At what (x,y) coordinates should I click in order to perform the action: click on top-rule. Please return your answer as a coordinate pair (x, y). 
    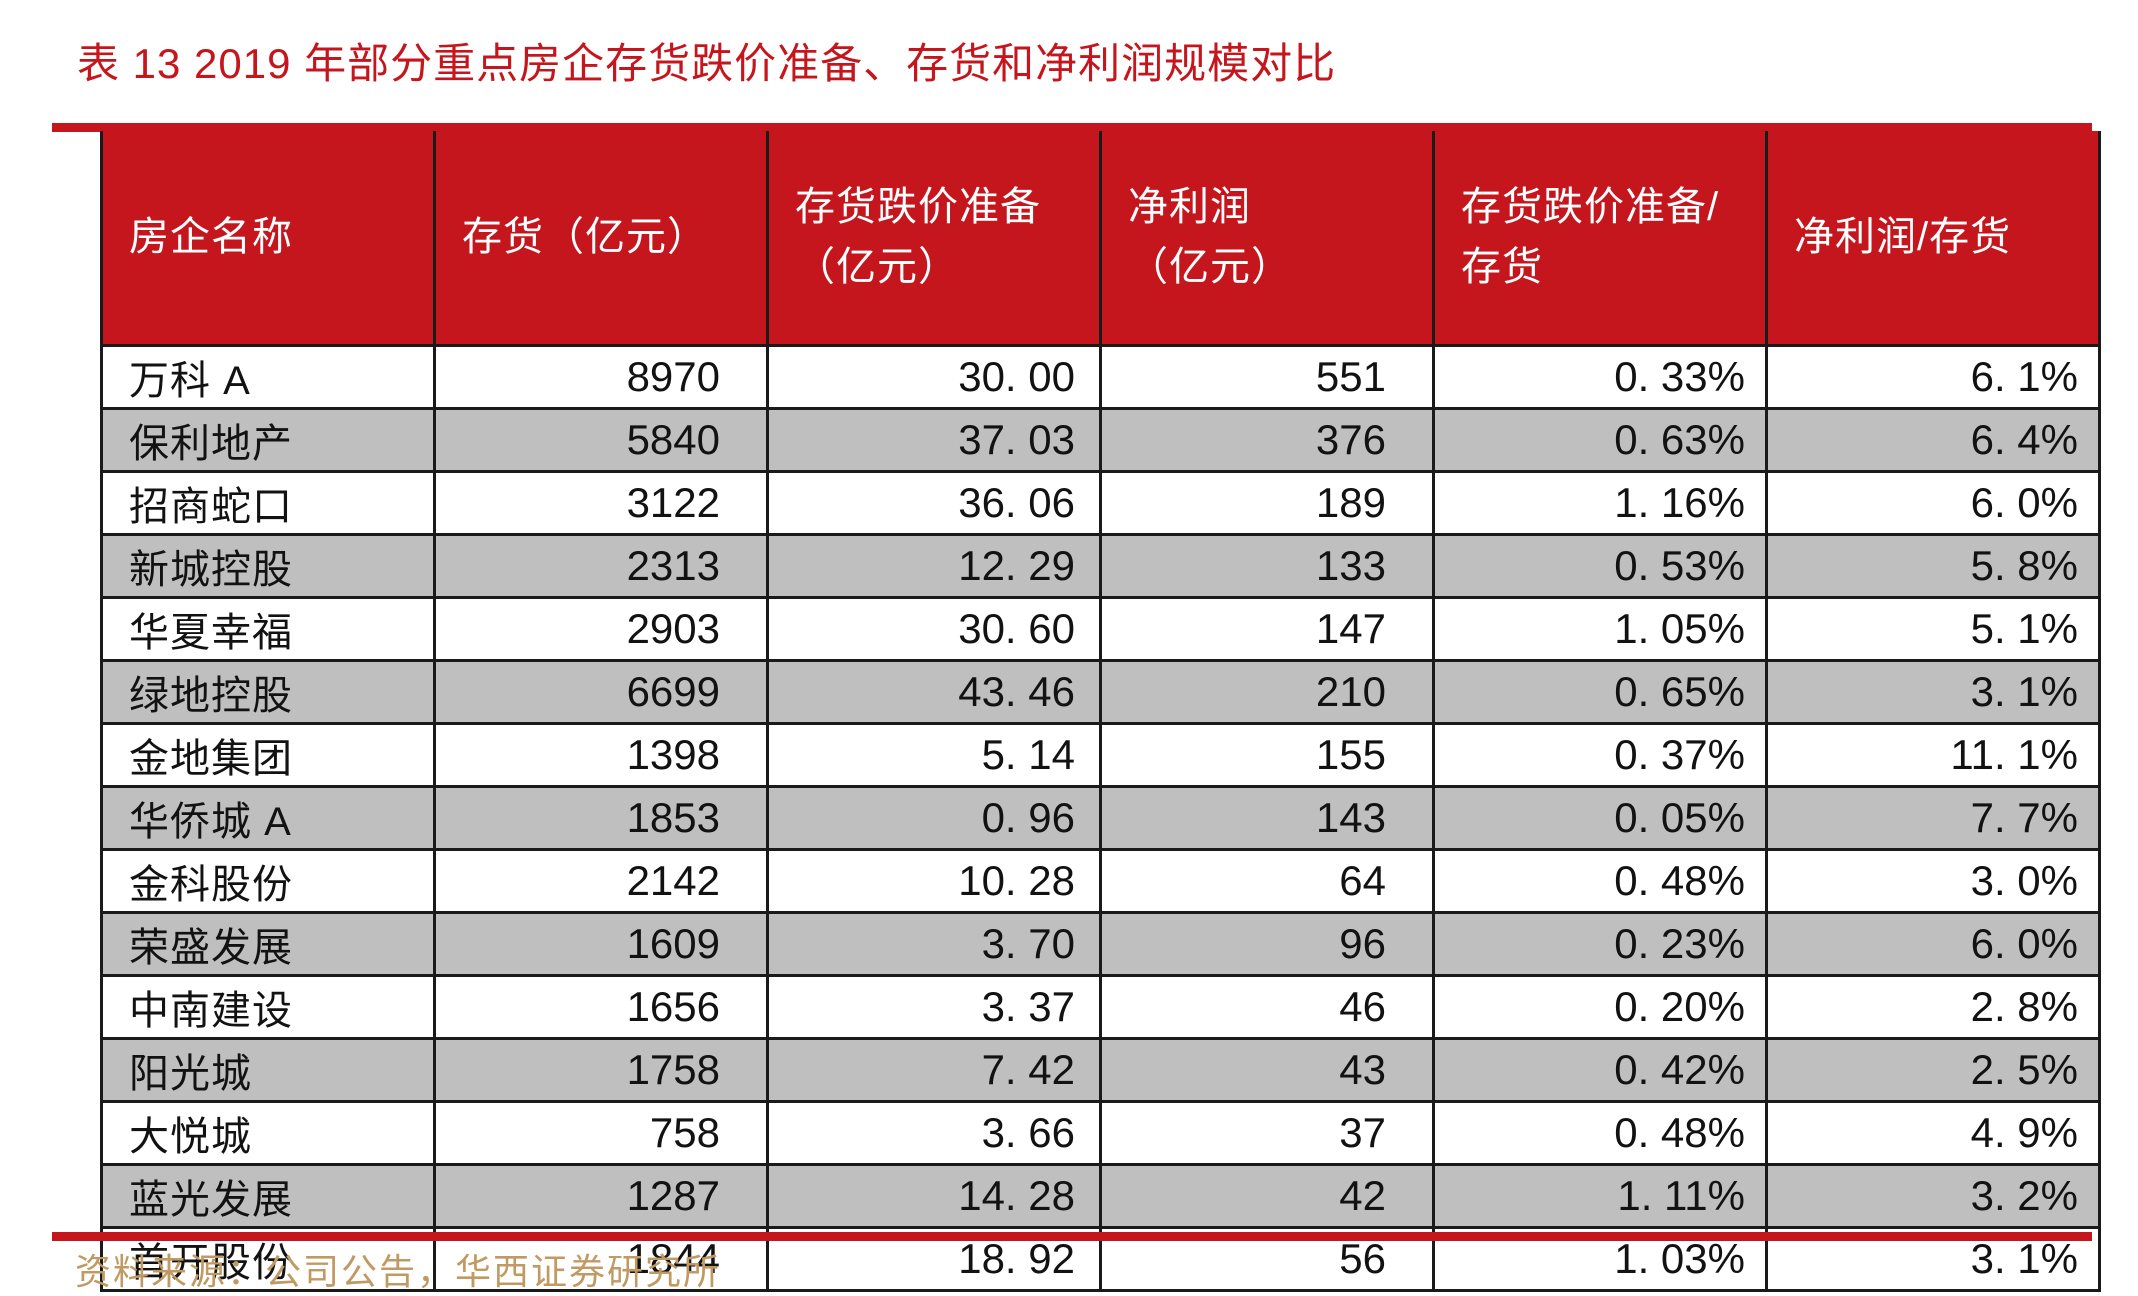
    Looking at the image, I should click on (1072, 127).